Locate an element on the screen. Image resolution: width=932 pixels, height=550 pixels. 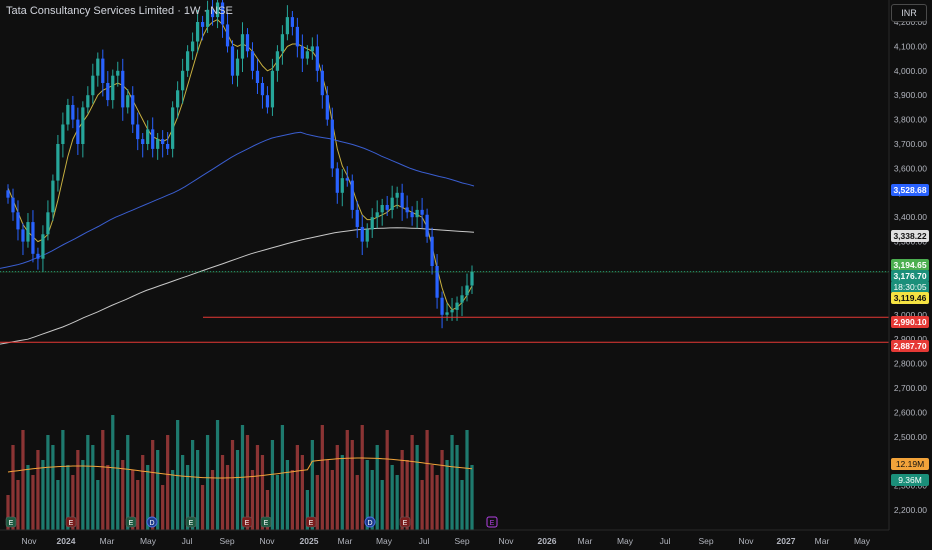
future-earnings-icon: E is located at coordinates (492, 522).